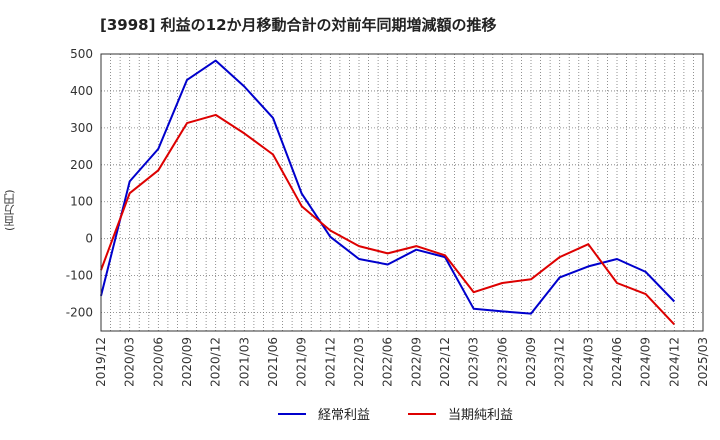 Image resolution: width=720 pixels, height=440 pixels. I want to click on x-tick-label: 2022/12, so click(445, 362).